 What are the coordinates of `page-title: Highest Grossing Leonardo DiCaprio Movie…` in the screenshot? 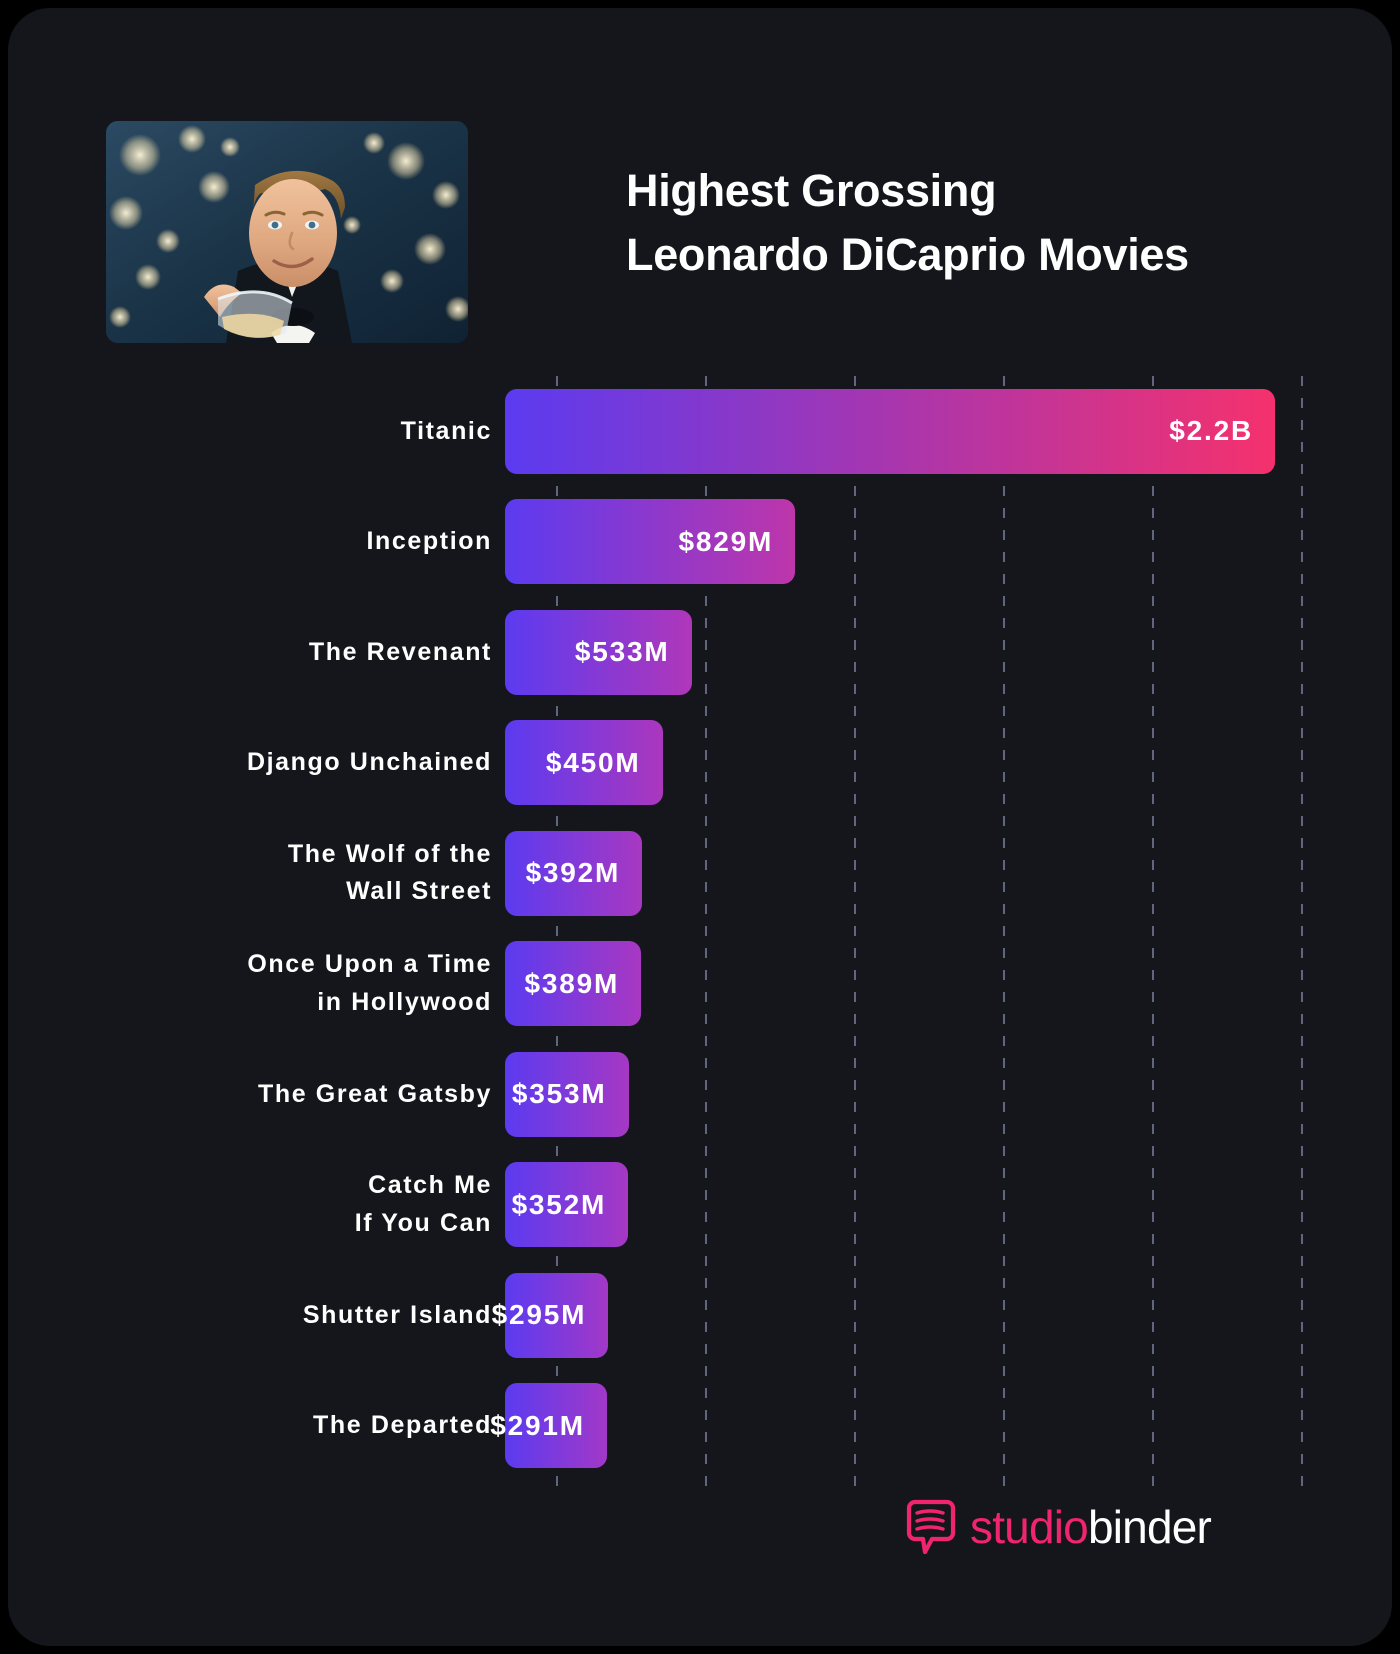 It's located at (907, 204).